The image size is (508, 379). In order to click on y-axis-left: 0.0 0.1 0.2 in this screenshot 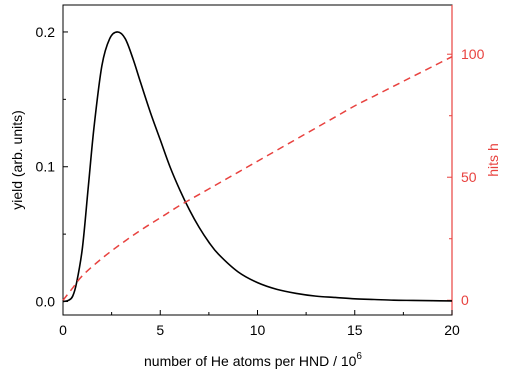, I will do `click(52, 167)`.